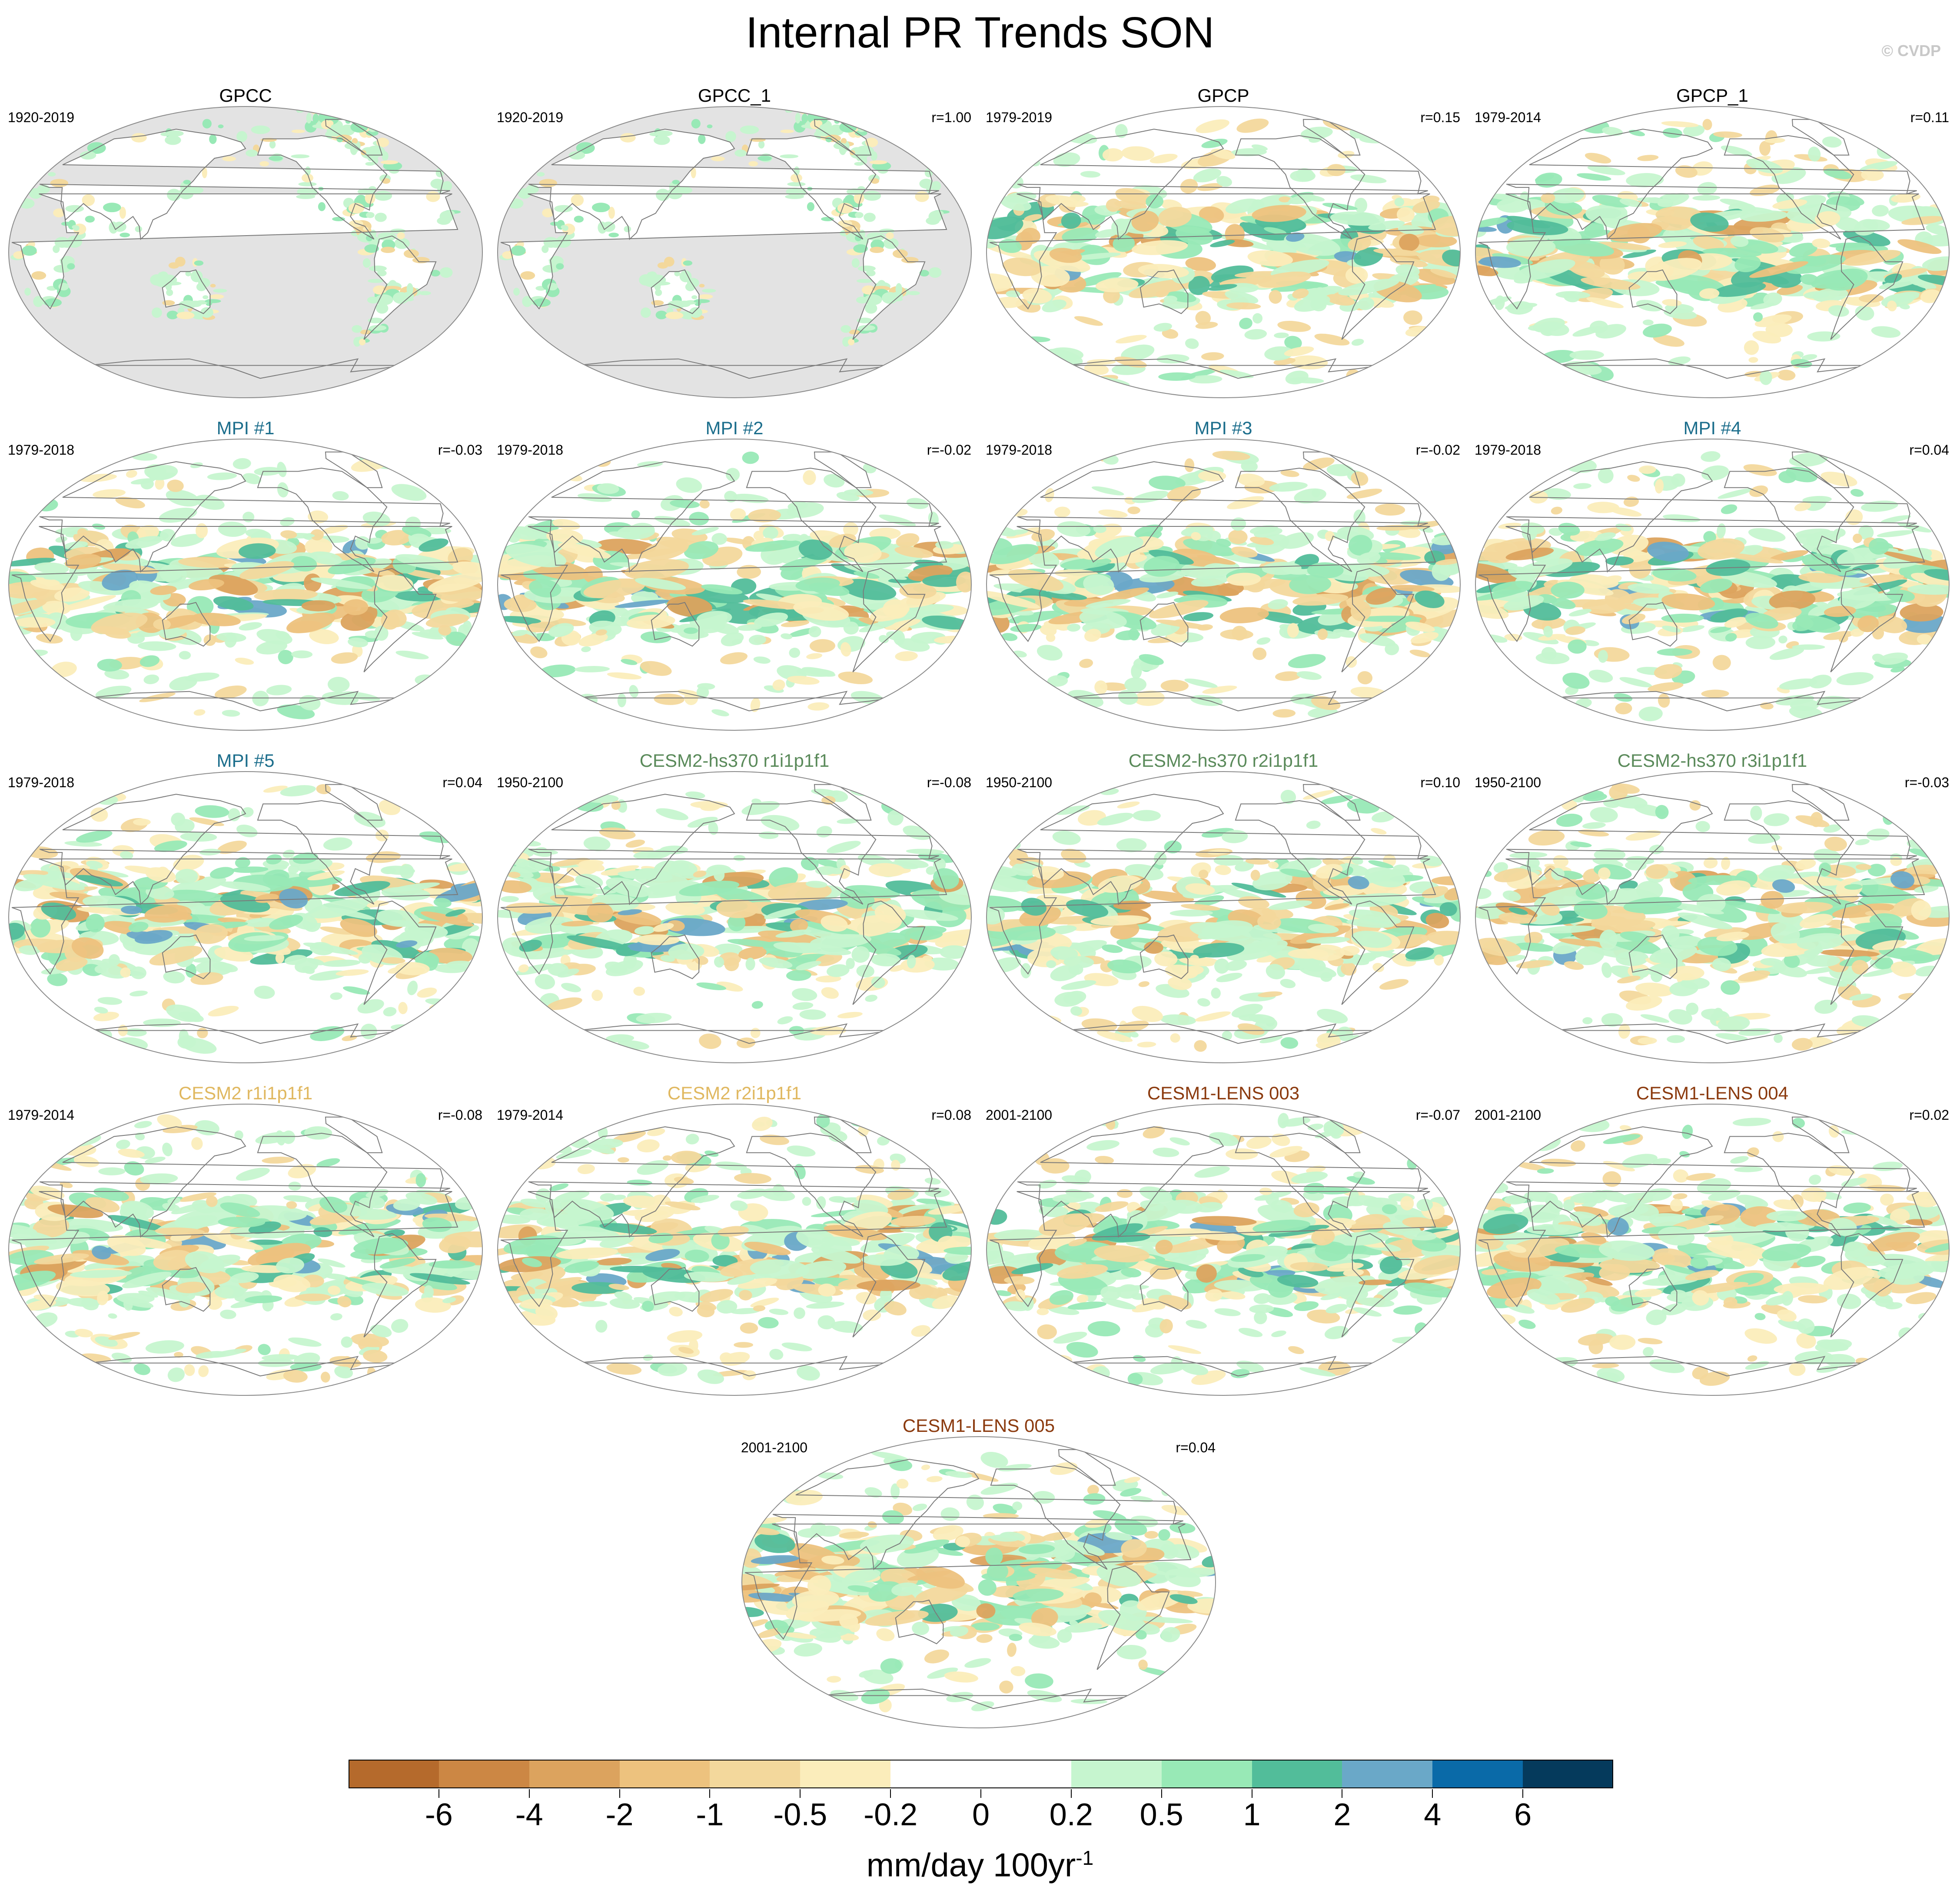  What do you see at coordinates (1911, 51) in the screenshot?
I see `watermark: © CVDP` at bounding box center [1911, 51].